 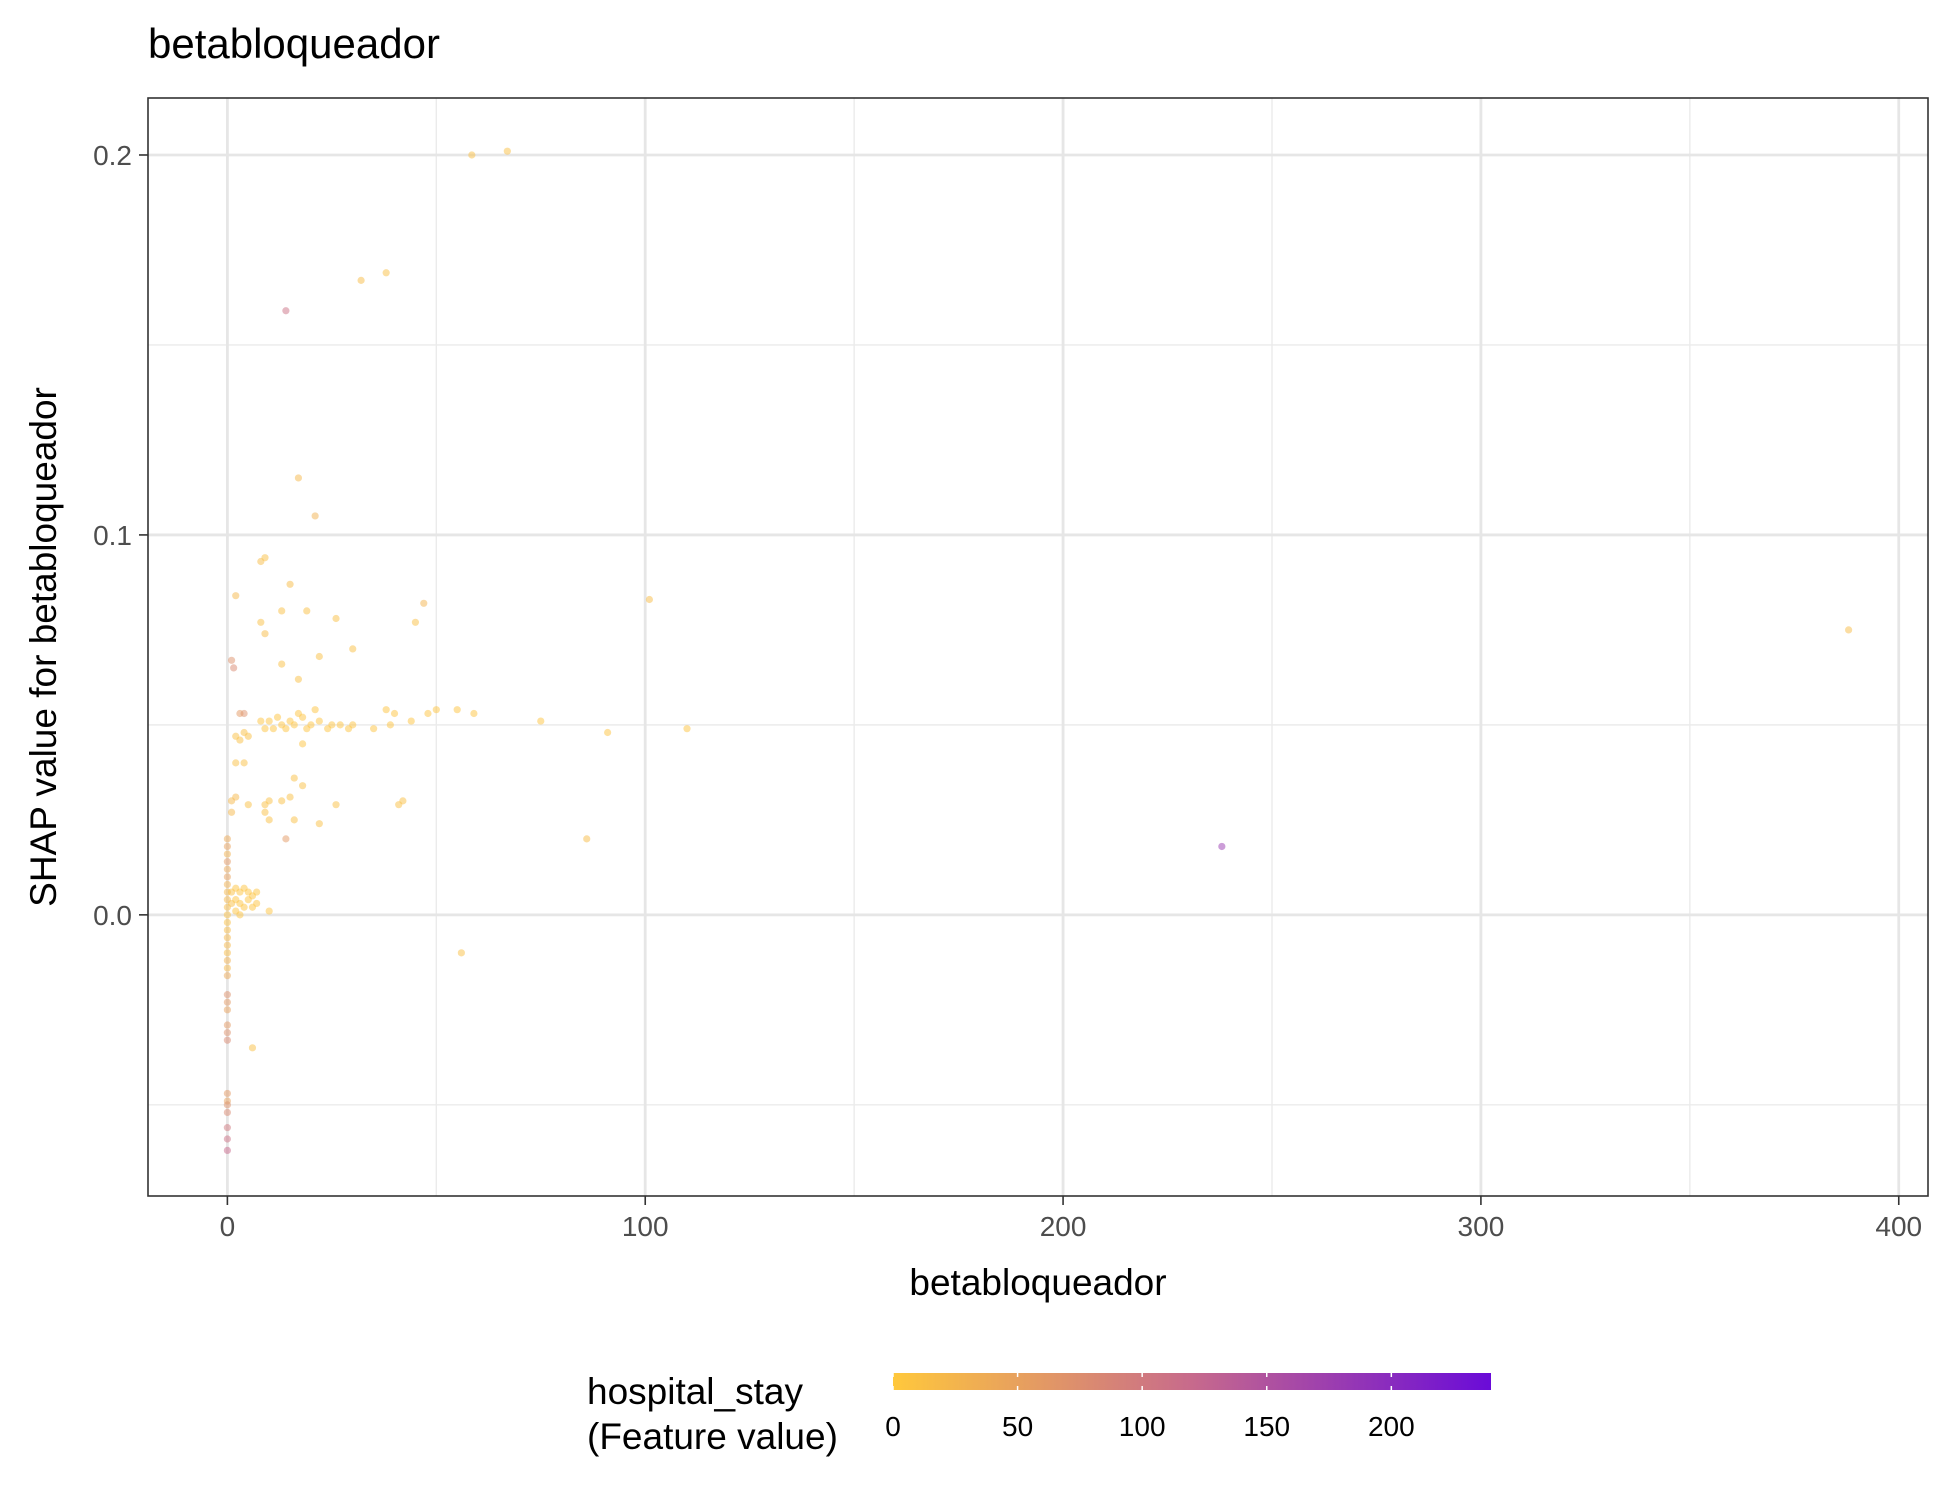 I want to click on legend-colorbar, so click(x=1192, y=1381).